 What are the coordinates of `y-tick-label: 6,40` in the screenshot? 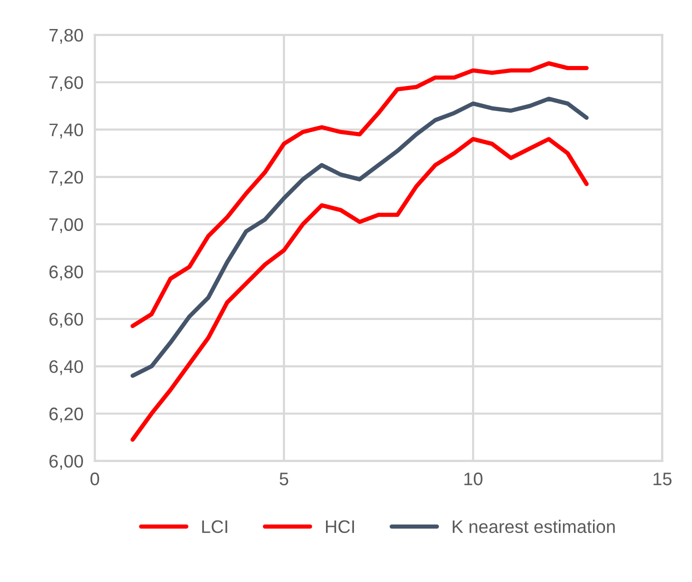 It's located at (66, 368).